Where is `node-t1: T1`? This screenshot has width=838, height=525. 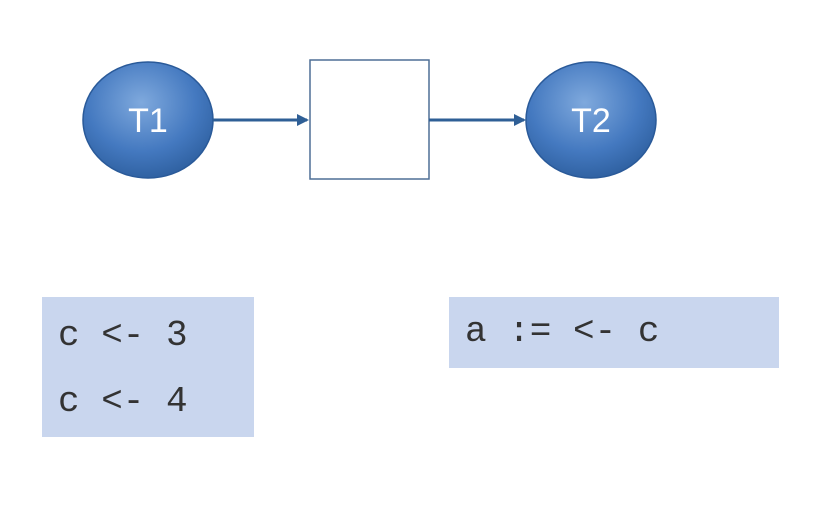 node-t1: T1 is located at coordinates (148, 120).